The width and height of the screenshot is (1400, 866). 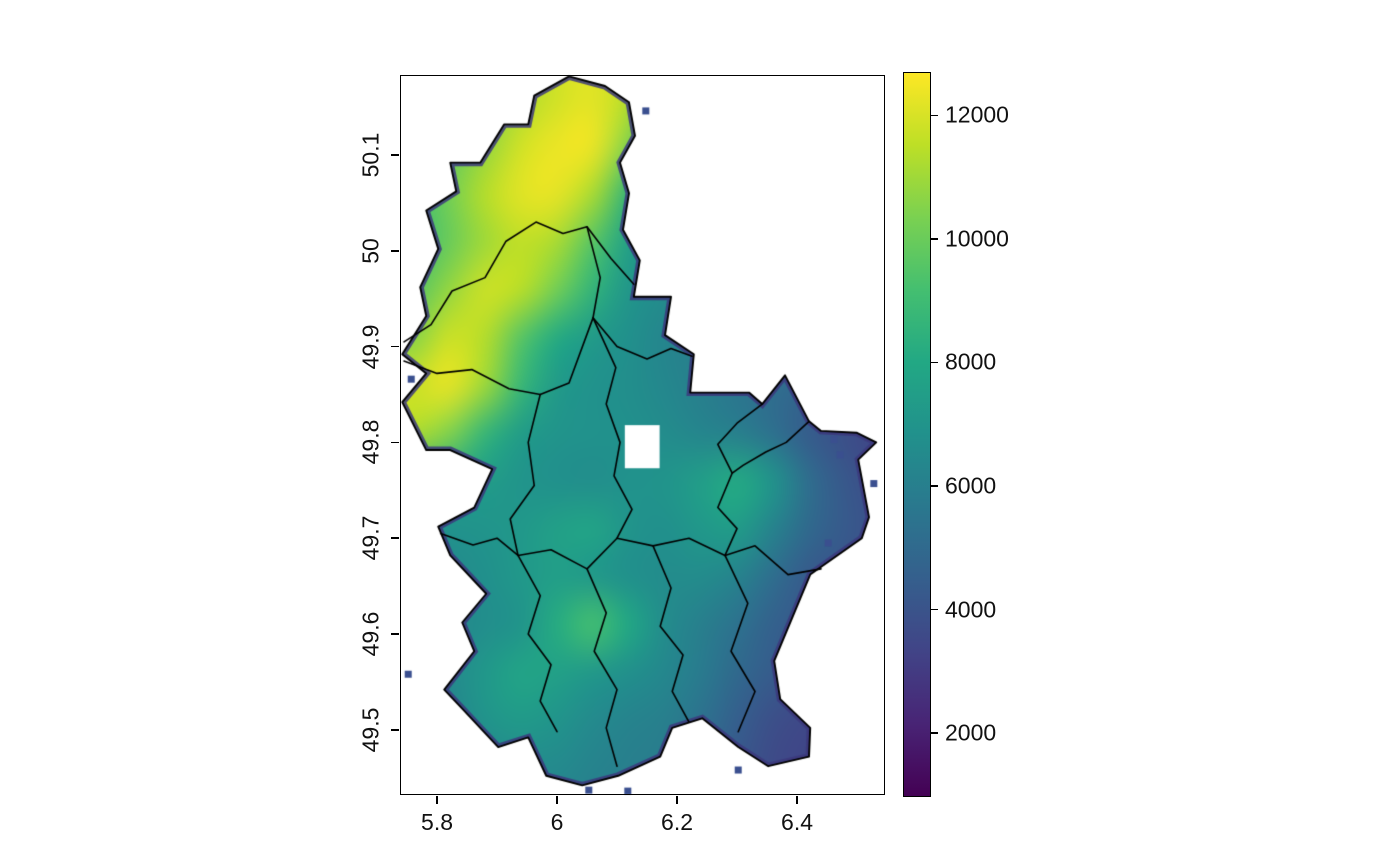 What do you see at coordinates (370, 346) in the screenshot?
I see `y-tick-label: 49.9` at bounding box center [370, 346].